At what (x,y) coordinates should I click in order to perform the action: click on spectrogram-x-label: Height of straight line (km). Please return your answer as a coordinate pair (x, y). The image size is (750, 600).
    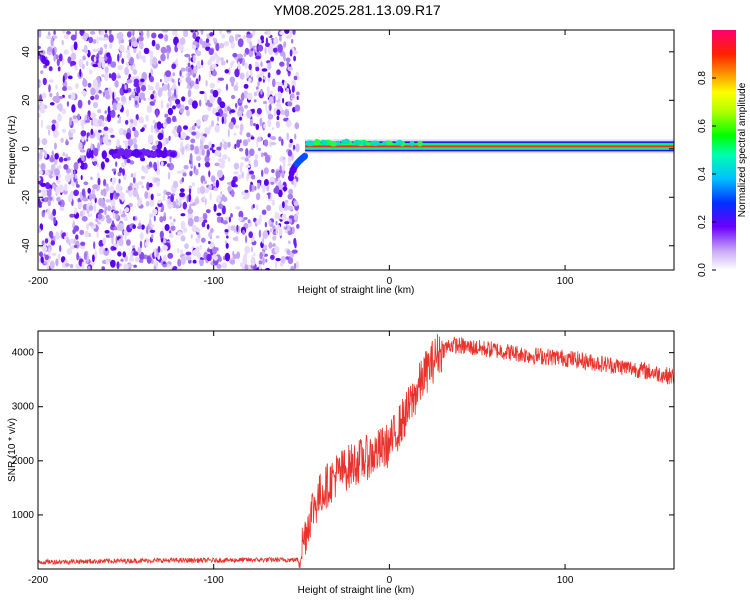
    Looking at the image, I should click on (356, 290).